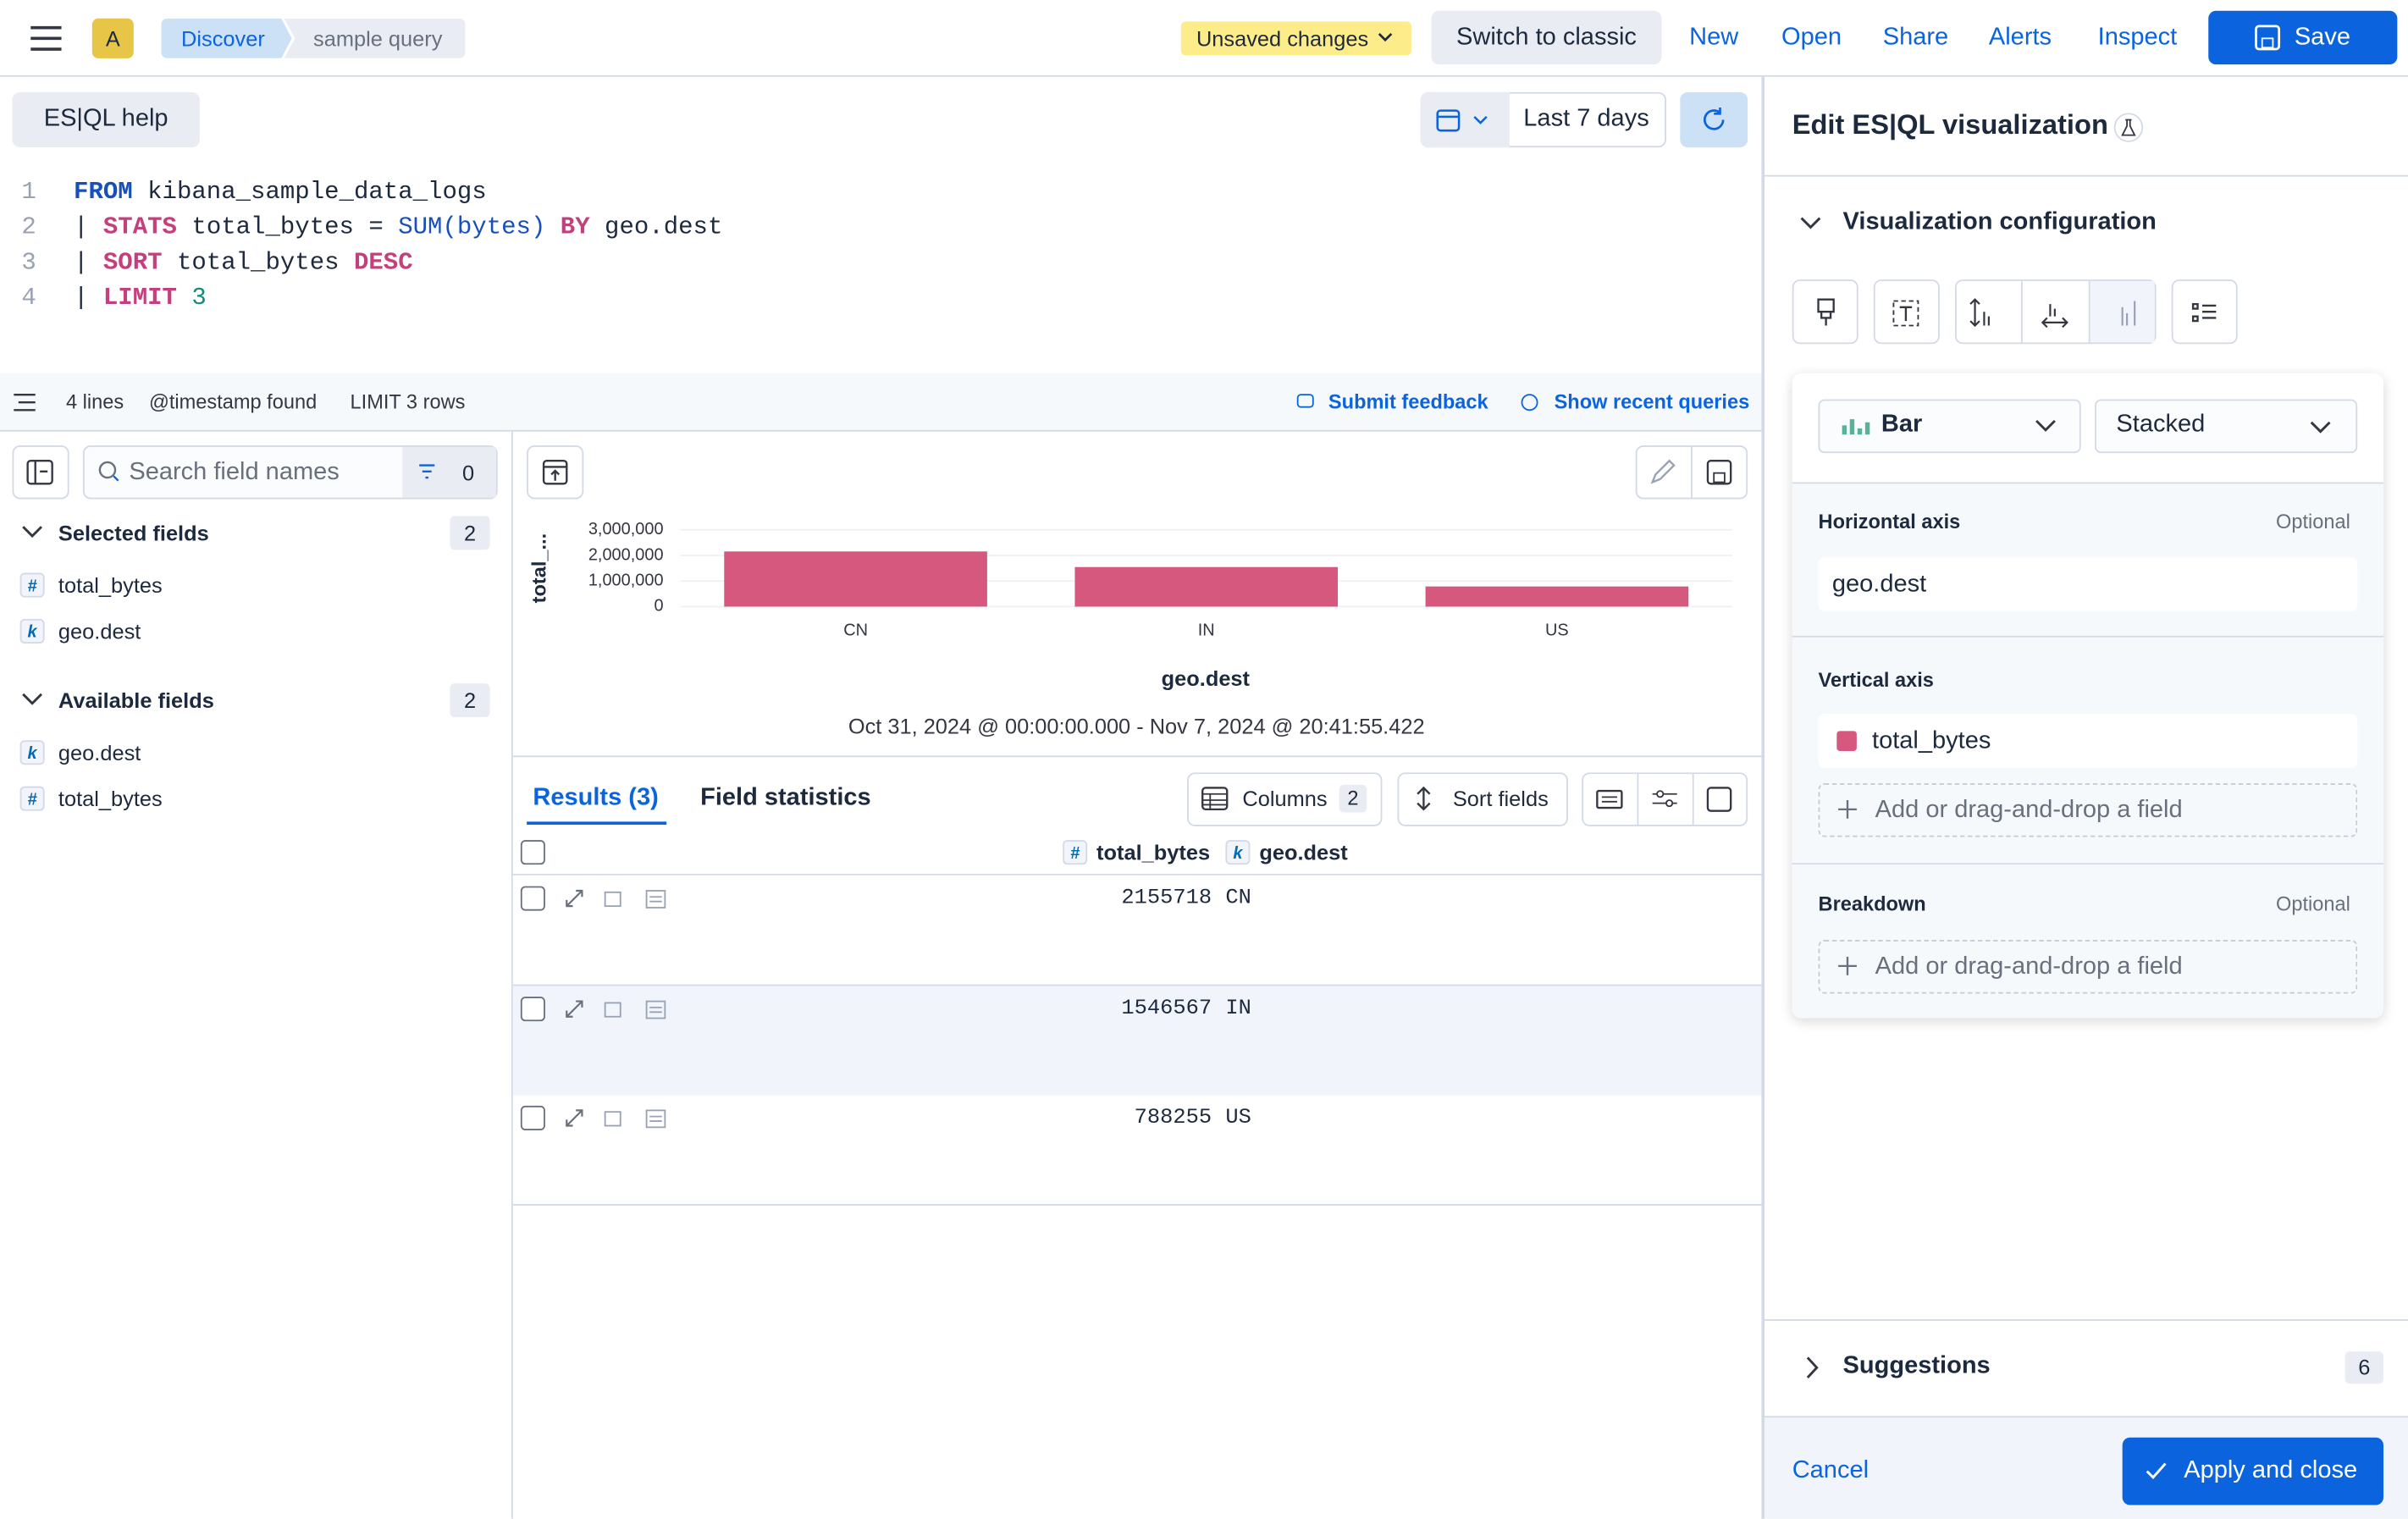 The width and height of the screenshot is (2408, 1519). What do you see at coordinates (1949, 426) in the screenshot?
I see `chart-type-select` at bounding box center [1949, 426].